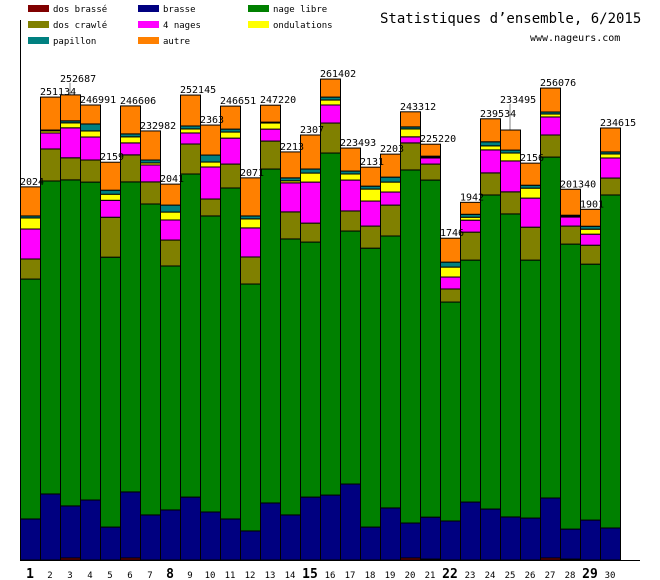 The image size is (660, 580). I want to click on x-tick-label: 27, so click(550, 575).